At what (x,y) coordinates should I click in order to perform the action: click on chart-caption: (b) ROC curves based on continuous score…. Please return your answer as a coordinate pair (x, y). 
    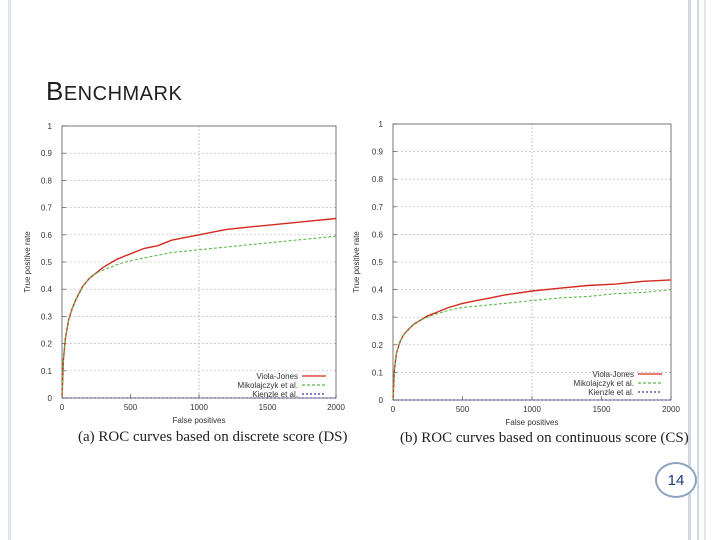
    Looking at the image, I should click on (544, 438).